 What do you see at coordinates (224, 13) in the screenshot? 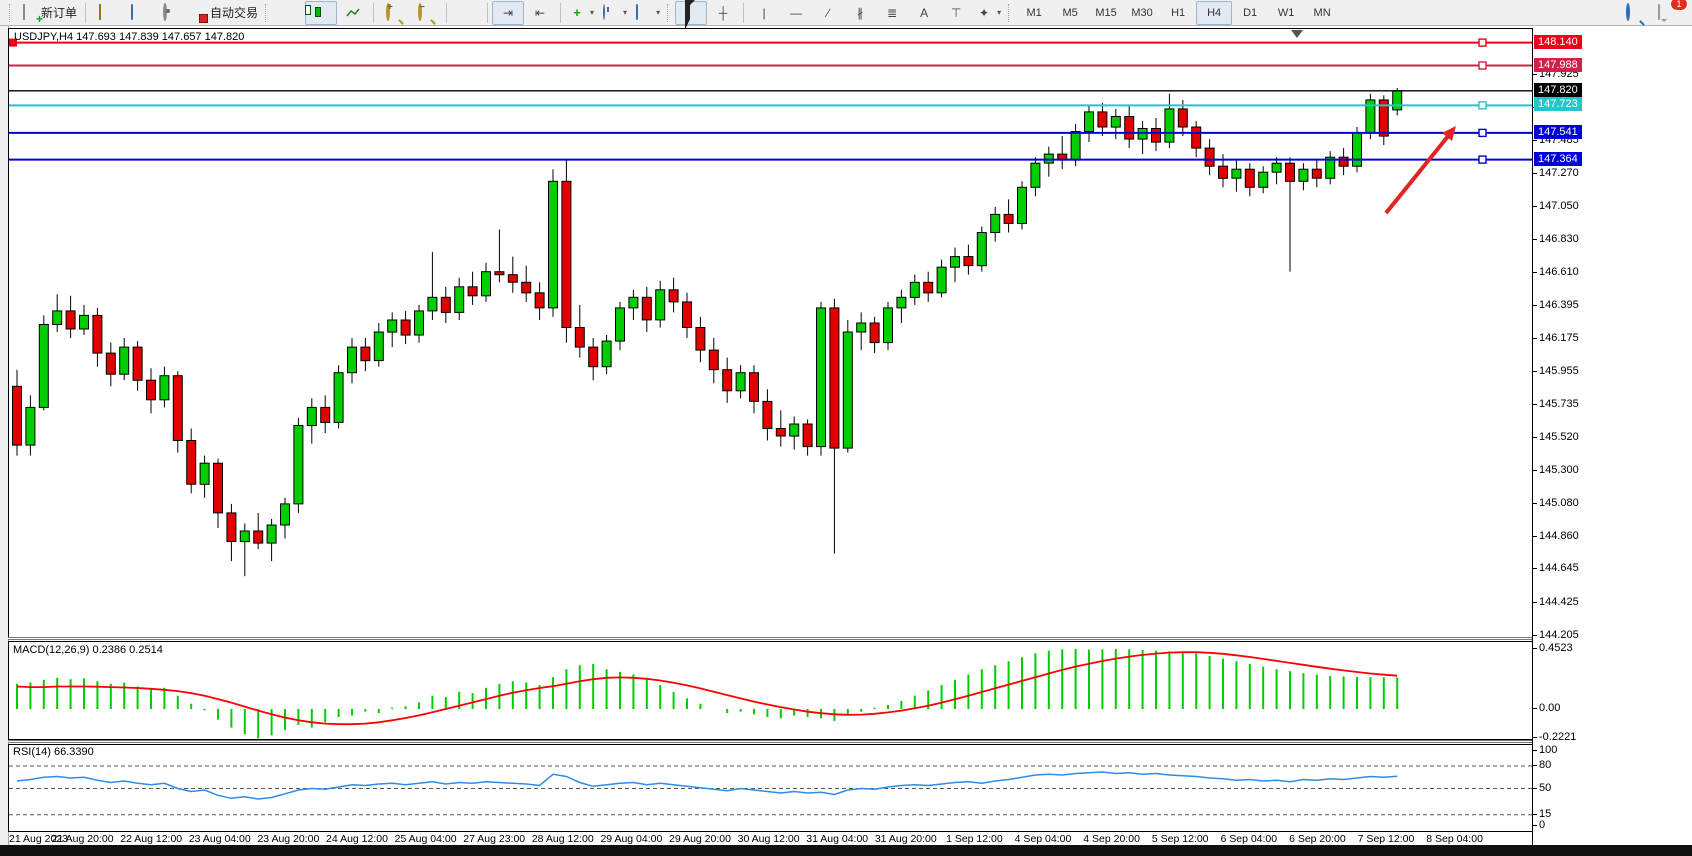
I see `autotrade-button: 自动交易` at bounding box center [224, 13].